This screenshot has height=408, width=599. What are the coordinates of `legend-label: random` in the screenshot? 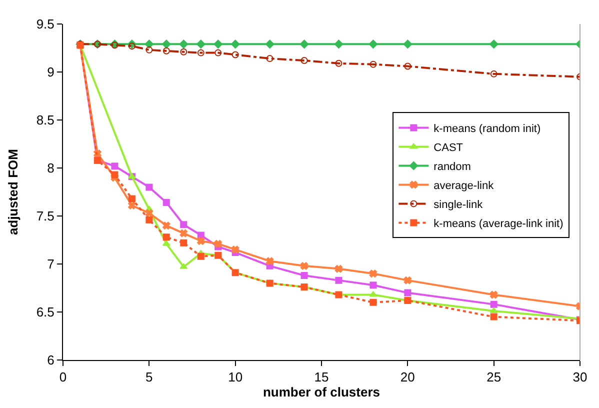 It's located at (452, 166).